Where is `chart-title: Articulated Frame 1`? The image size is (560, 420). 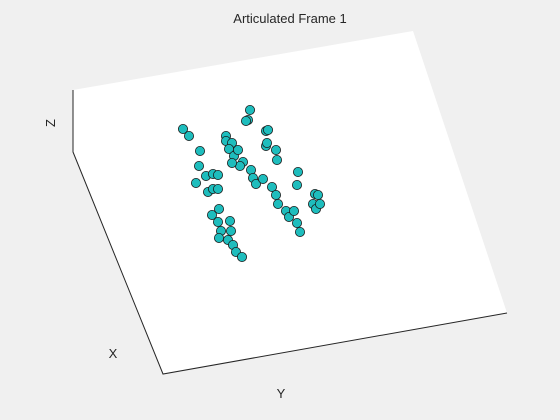
chart-title: Articulated Frame 1 is located at coordinates (289, 18).